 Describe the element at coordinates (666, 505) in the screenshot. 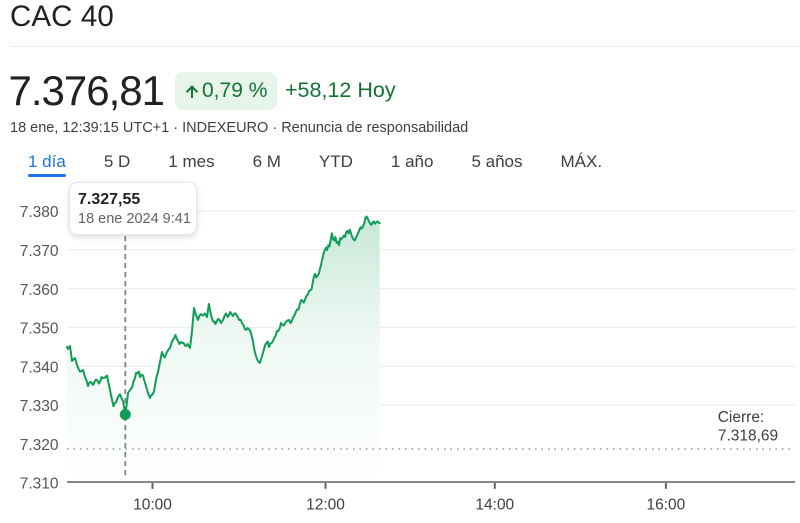

I see `svg-text: 16:00` at that location.